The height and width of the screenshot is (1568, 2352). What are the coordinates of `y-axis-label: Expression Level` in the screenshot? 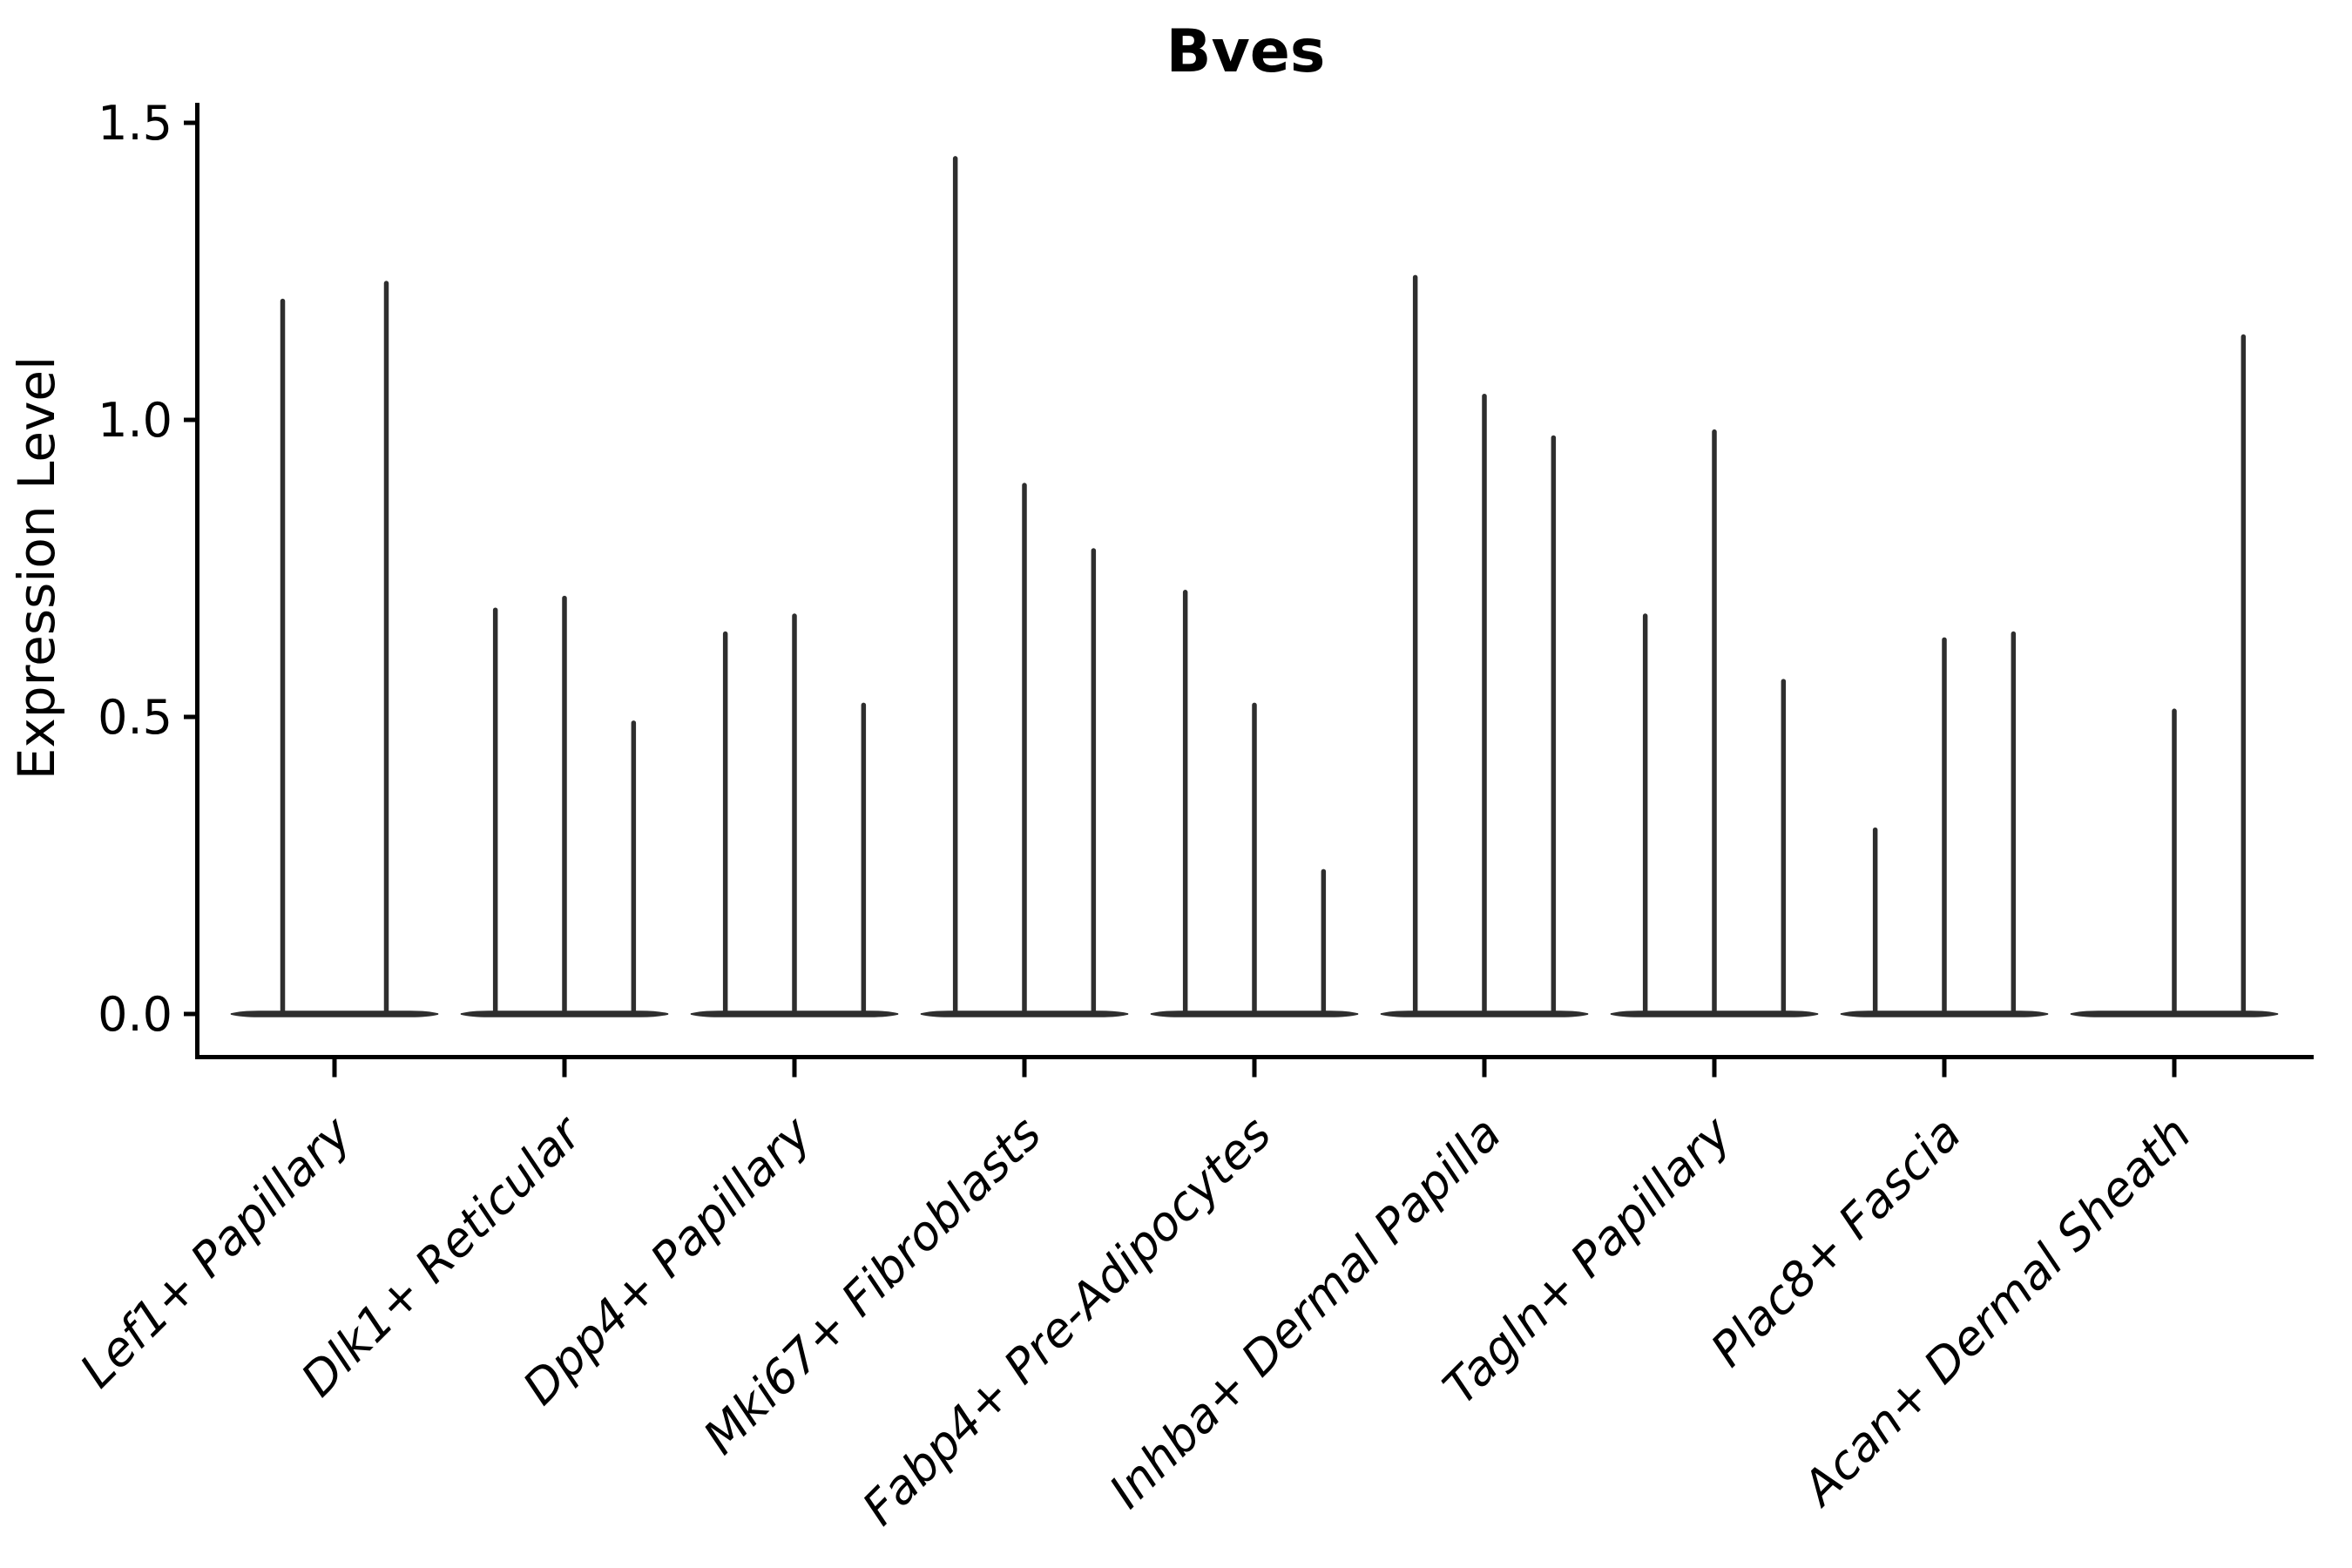 It's located at (36, 568).